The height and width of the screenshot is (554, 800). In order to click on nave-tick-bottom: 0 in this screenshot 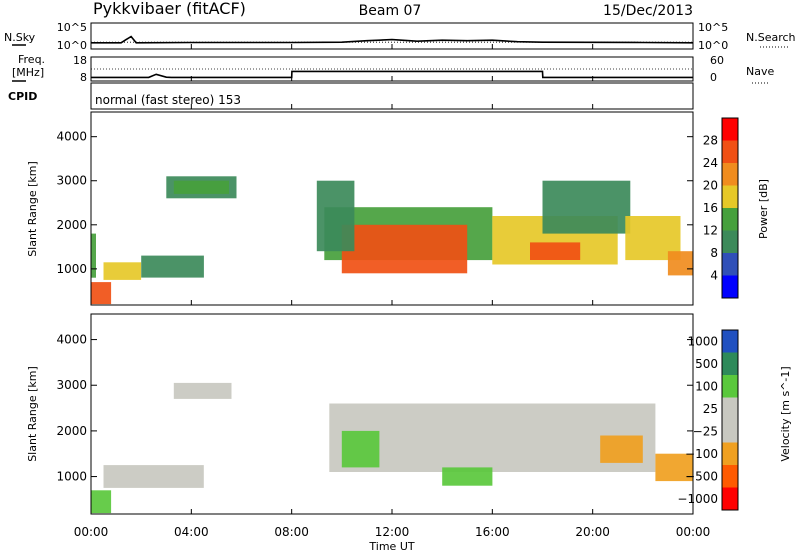, I will do `click(713, 77)`.